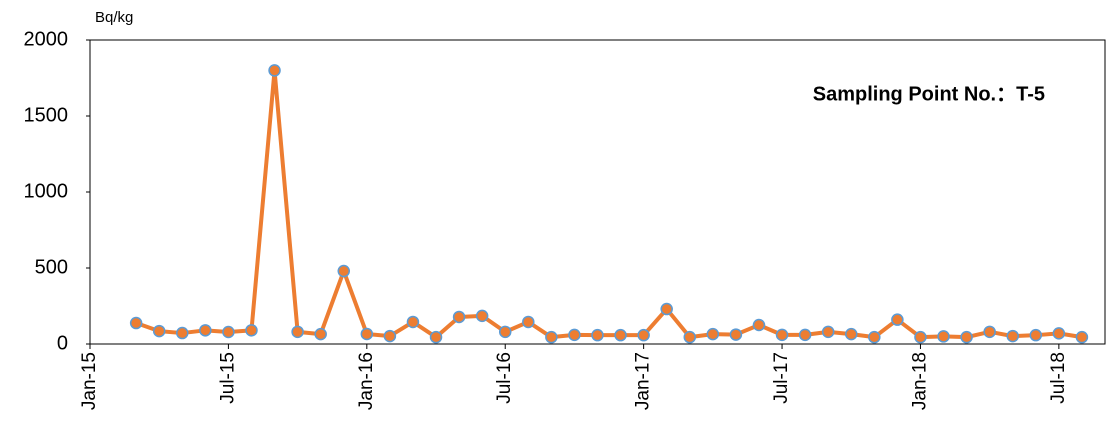  What do you see at coordinates (1058, 378) in the screenshot?
I see `x-tick-label: Jul-18` at bounding box center [1058, 378].